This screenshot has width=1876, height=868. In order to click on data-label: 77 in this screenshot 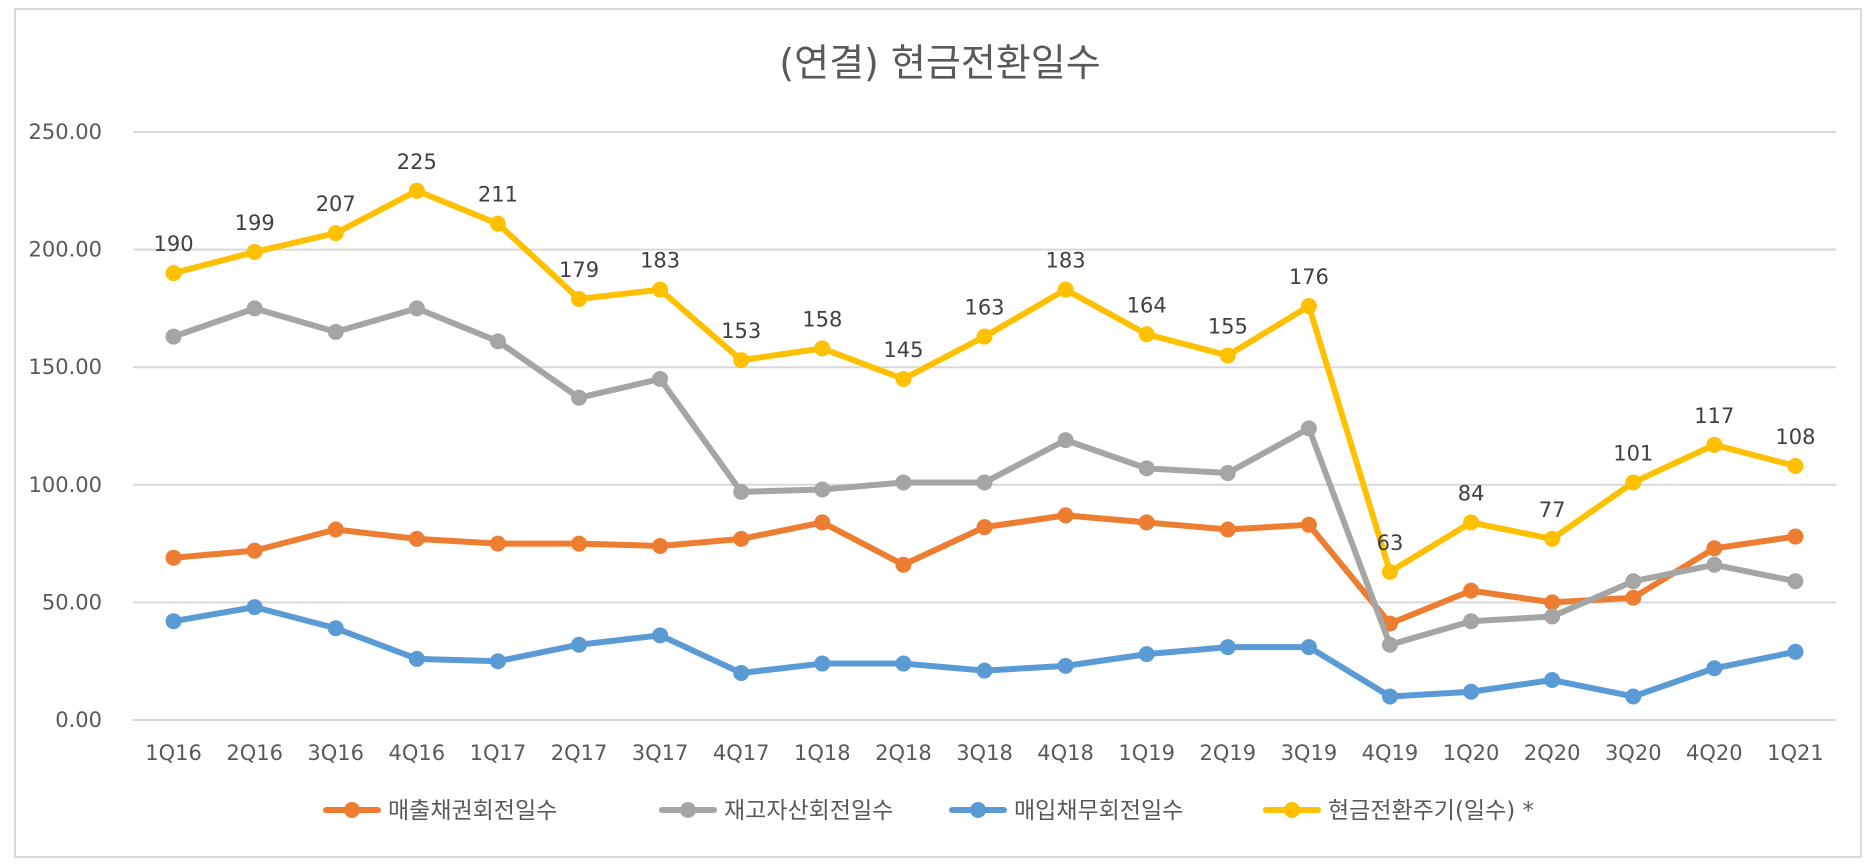, I will do `click(1552, 510)`.